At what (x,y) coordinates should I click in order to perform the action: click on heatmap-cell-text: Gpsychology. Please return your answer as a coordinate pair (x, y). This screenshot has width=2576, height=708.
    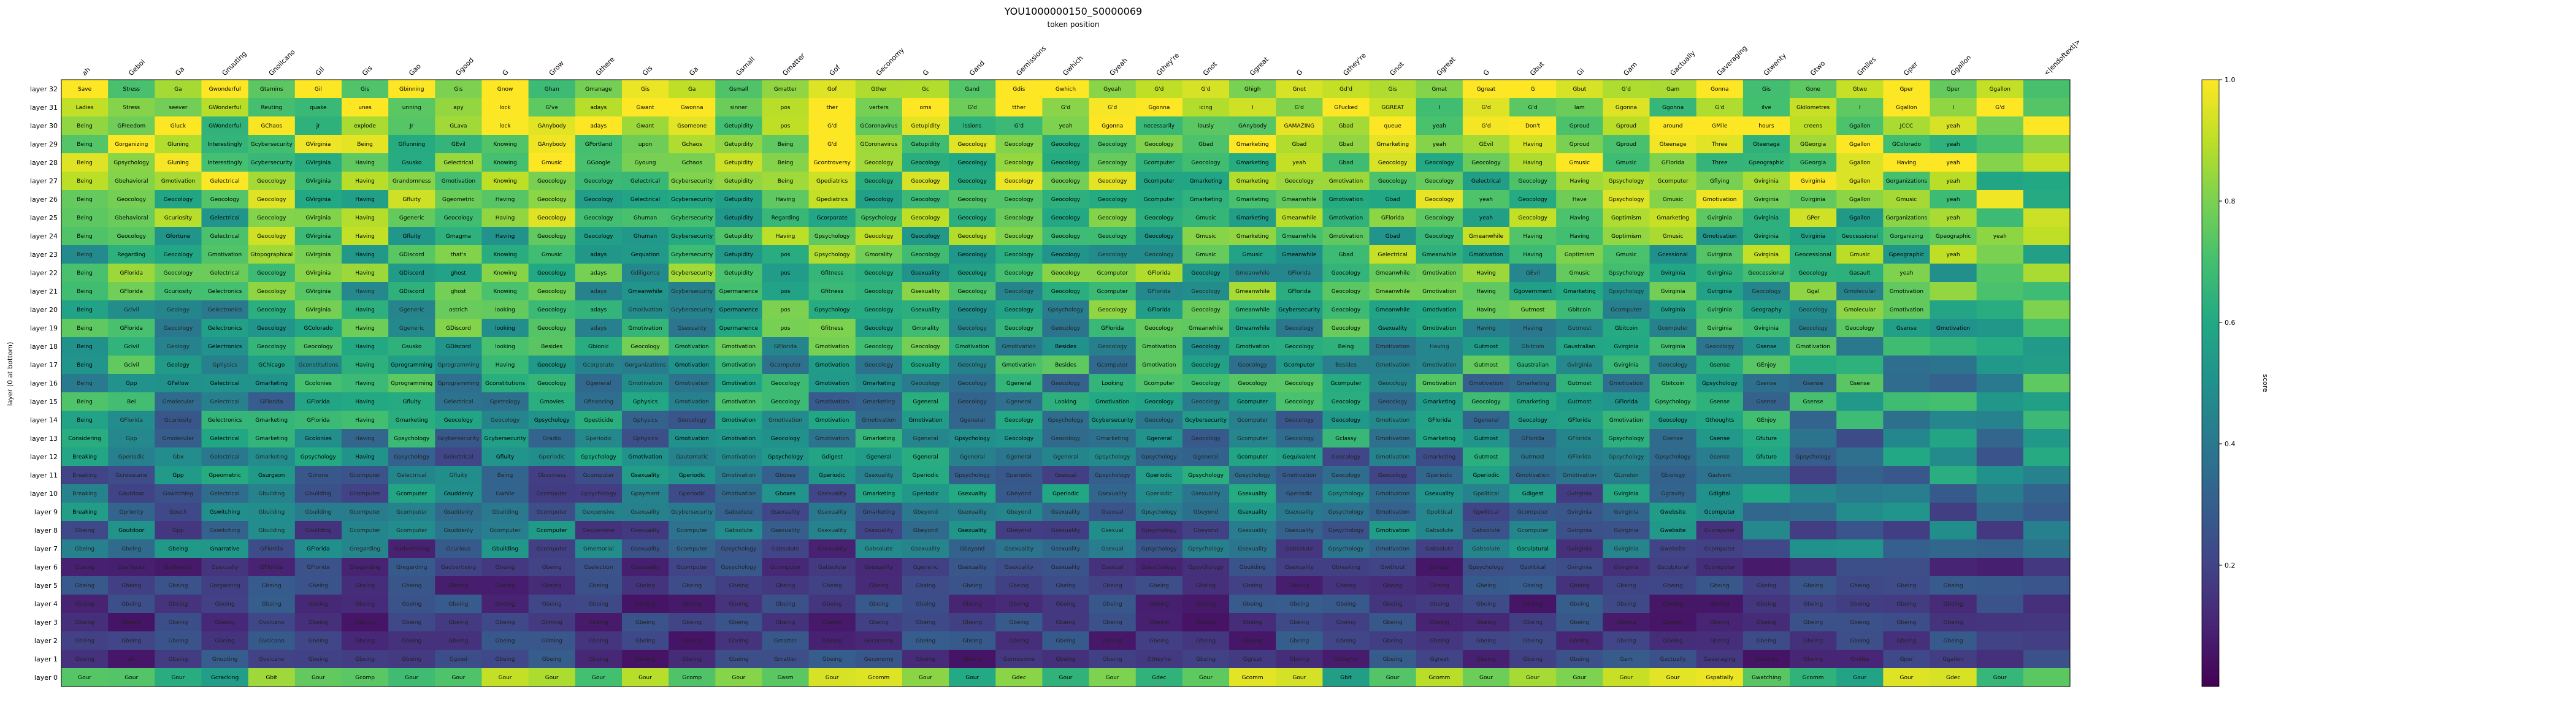
    Looking at the image, I should click on (1206, 476).